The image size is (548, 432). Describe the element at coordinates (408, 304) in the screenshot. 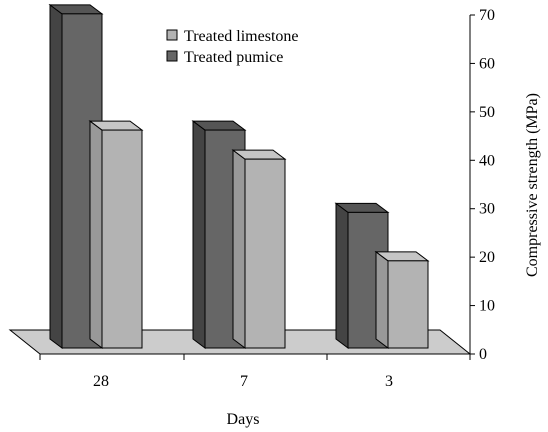

I see `bar-treated-limestone-3-front` at that location.